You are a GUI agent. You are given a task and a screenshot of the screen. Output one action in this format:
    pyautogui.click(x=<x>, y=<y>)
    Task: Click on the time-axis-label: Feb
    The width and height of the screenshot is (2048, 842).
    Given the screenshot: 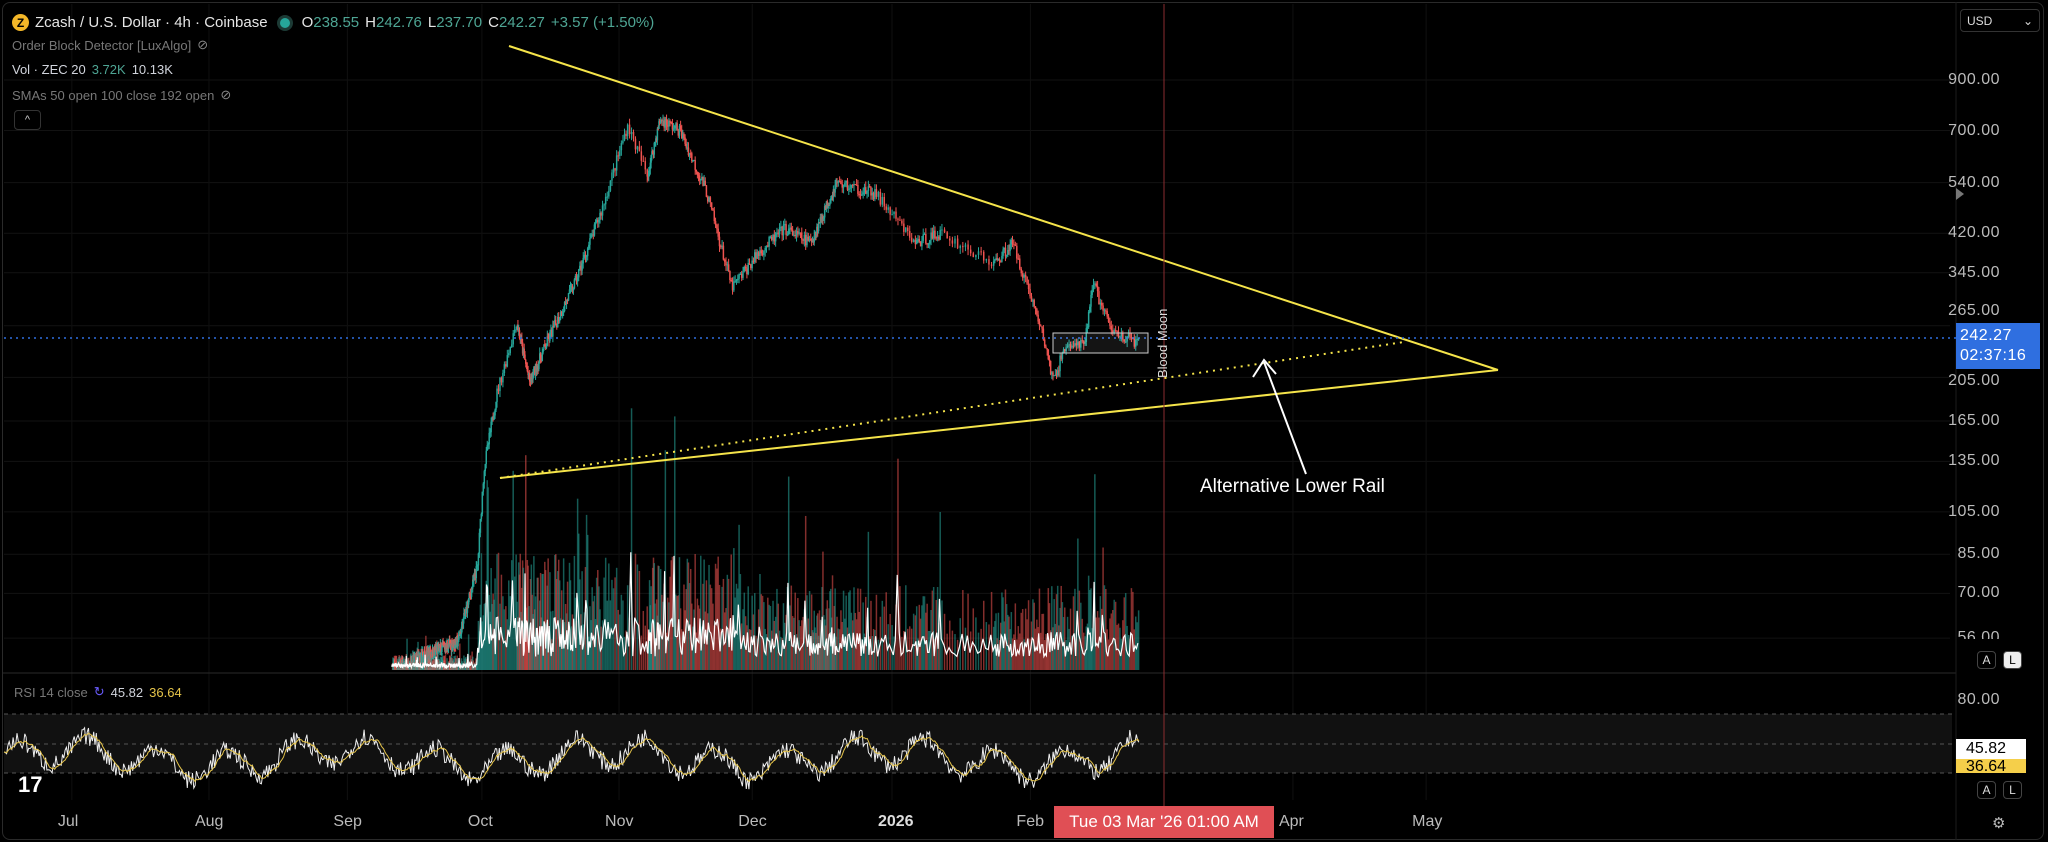 What is the action you would take?
    pyautogui.click(x=1030, y=821)
    